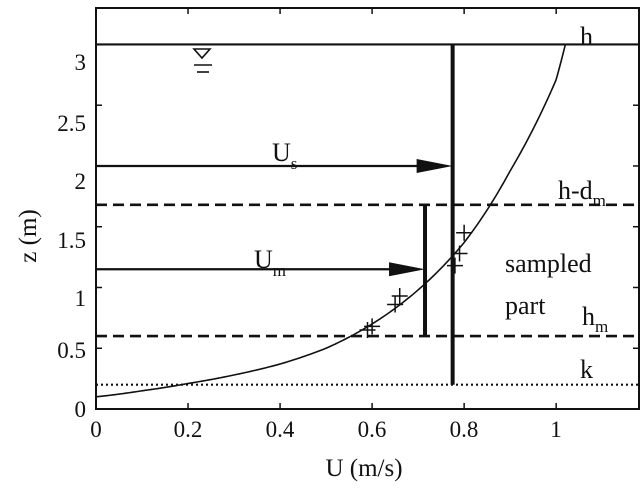  Describe the element at coordinates (372, 429) in the screenshot. I see `x-tick-label: 0.6` at that location.